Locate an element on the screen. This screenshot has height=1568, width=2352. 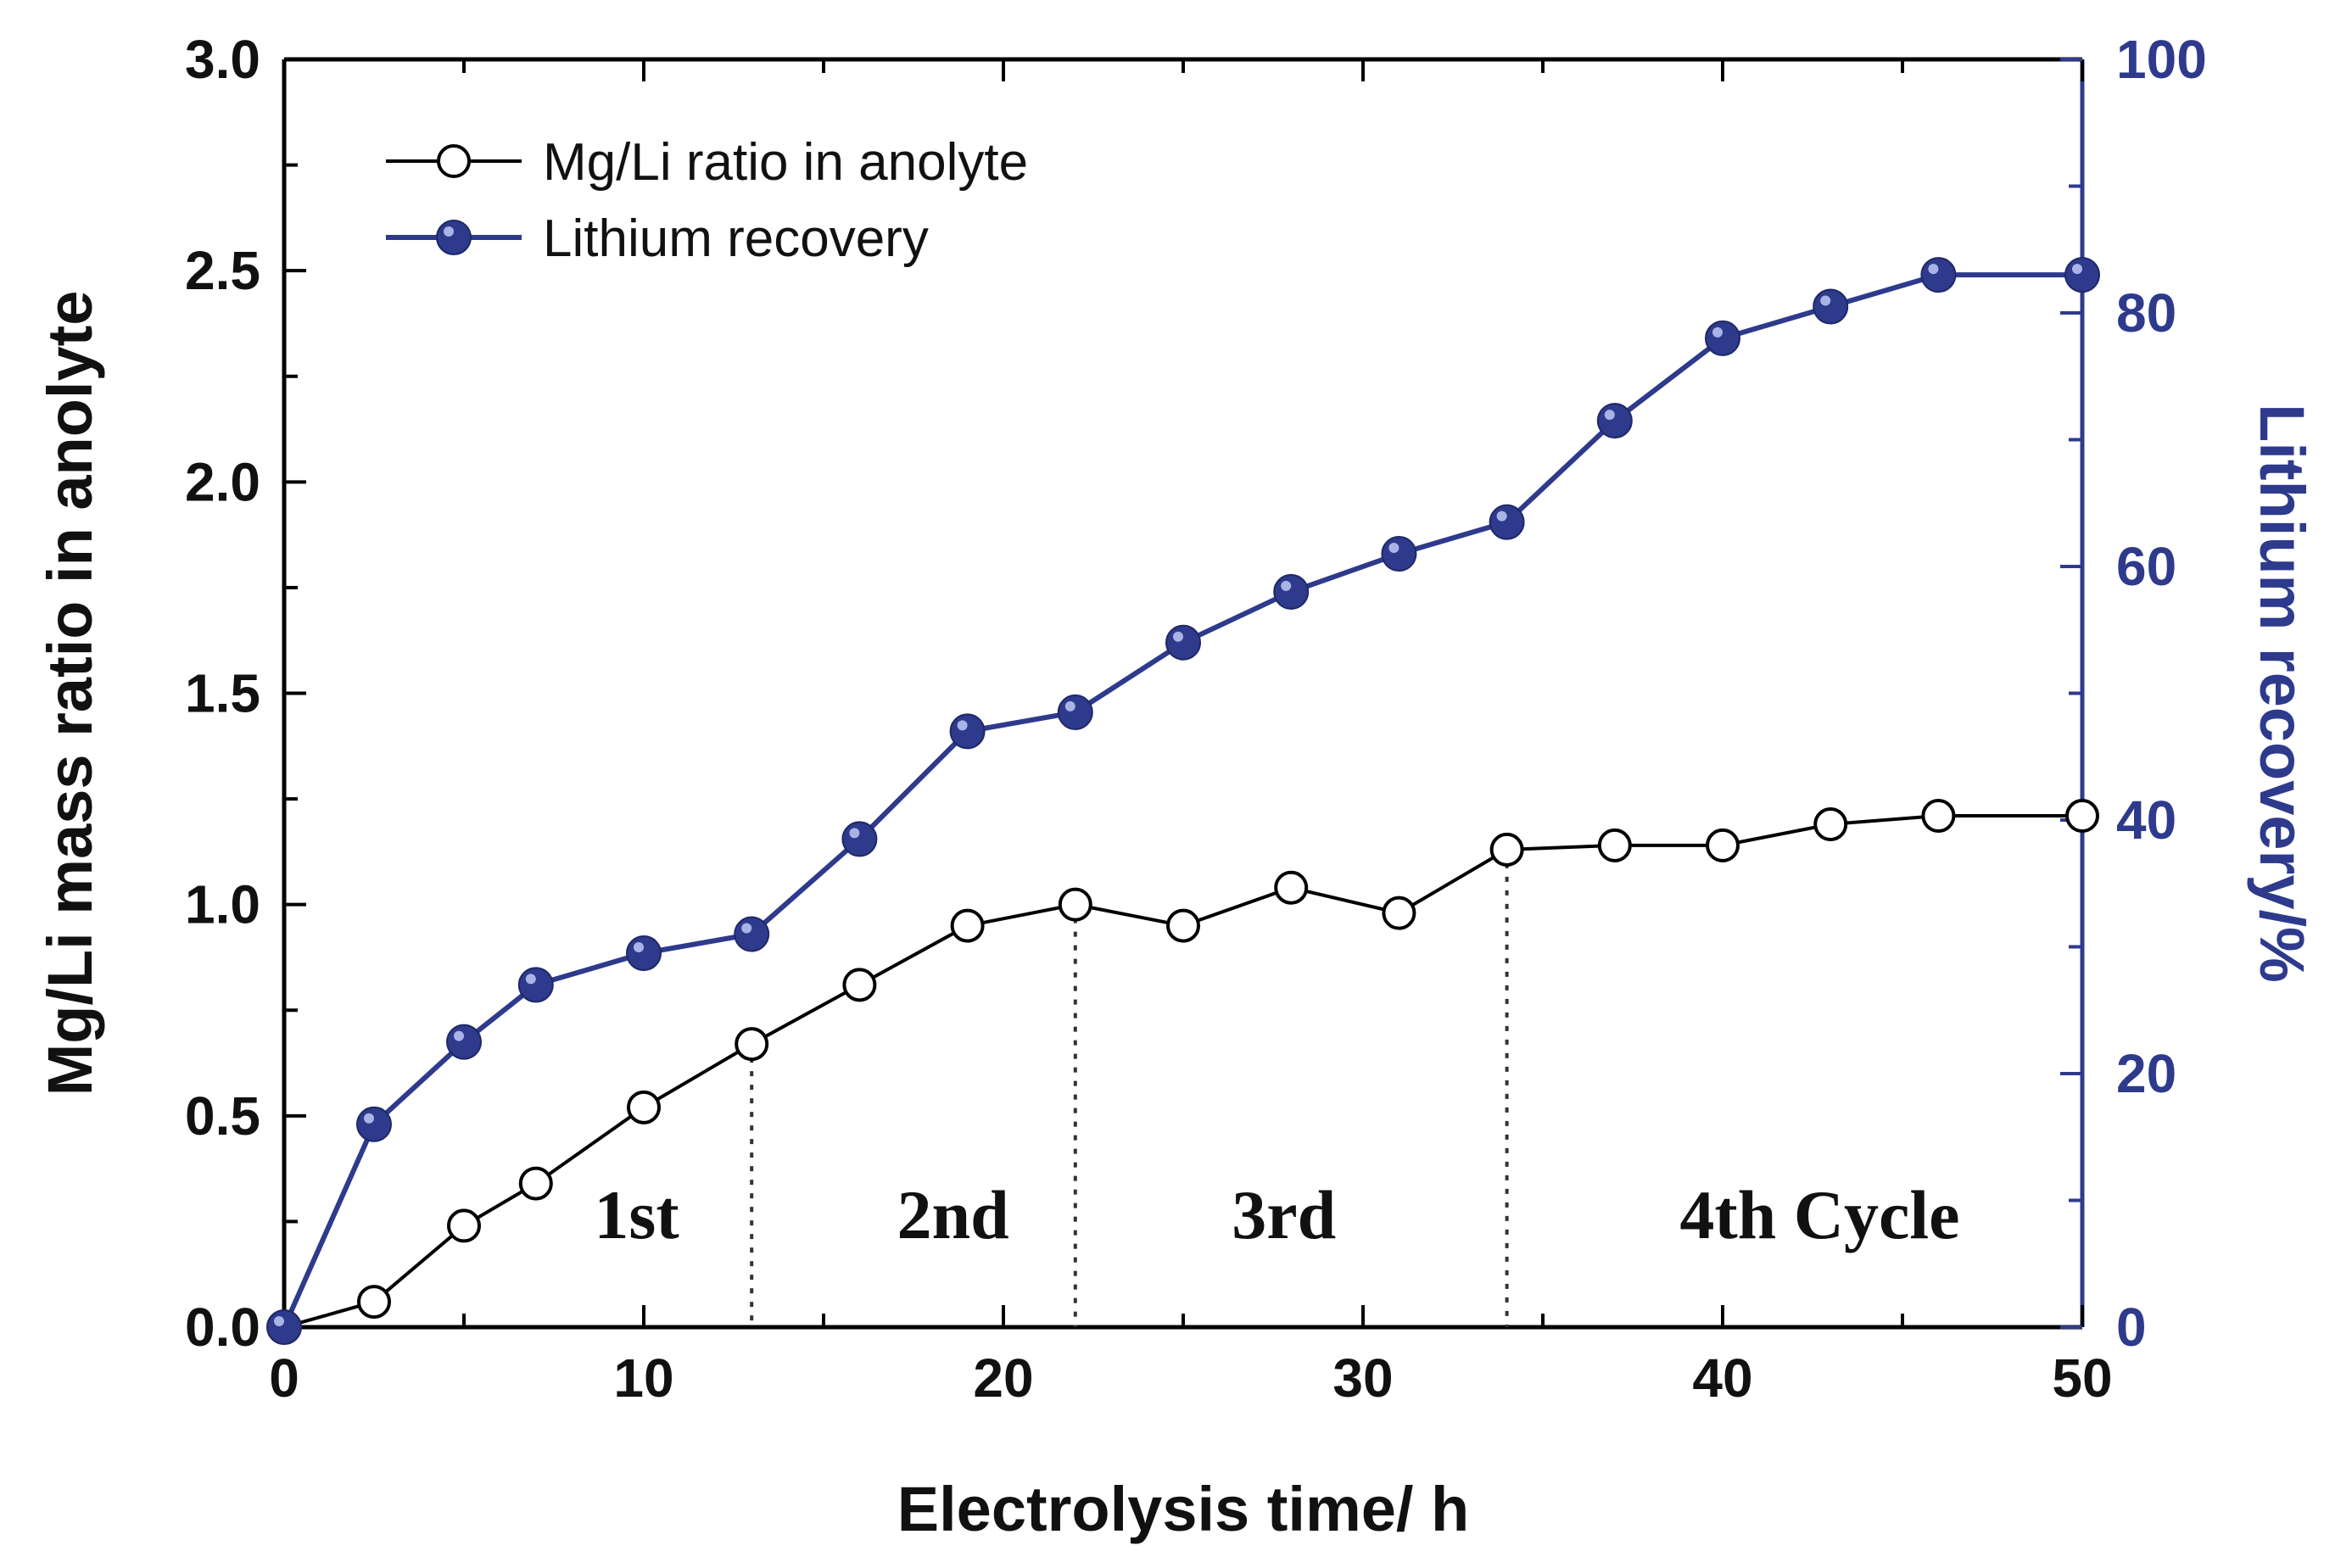
y-tick-label: 1.5 is located at coordinates (222, 694).